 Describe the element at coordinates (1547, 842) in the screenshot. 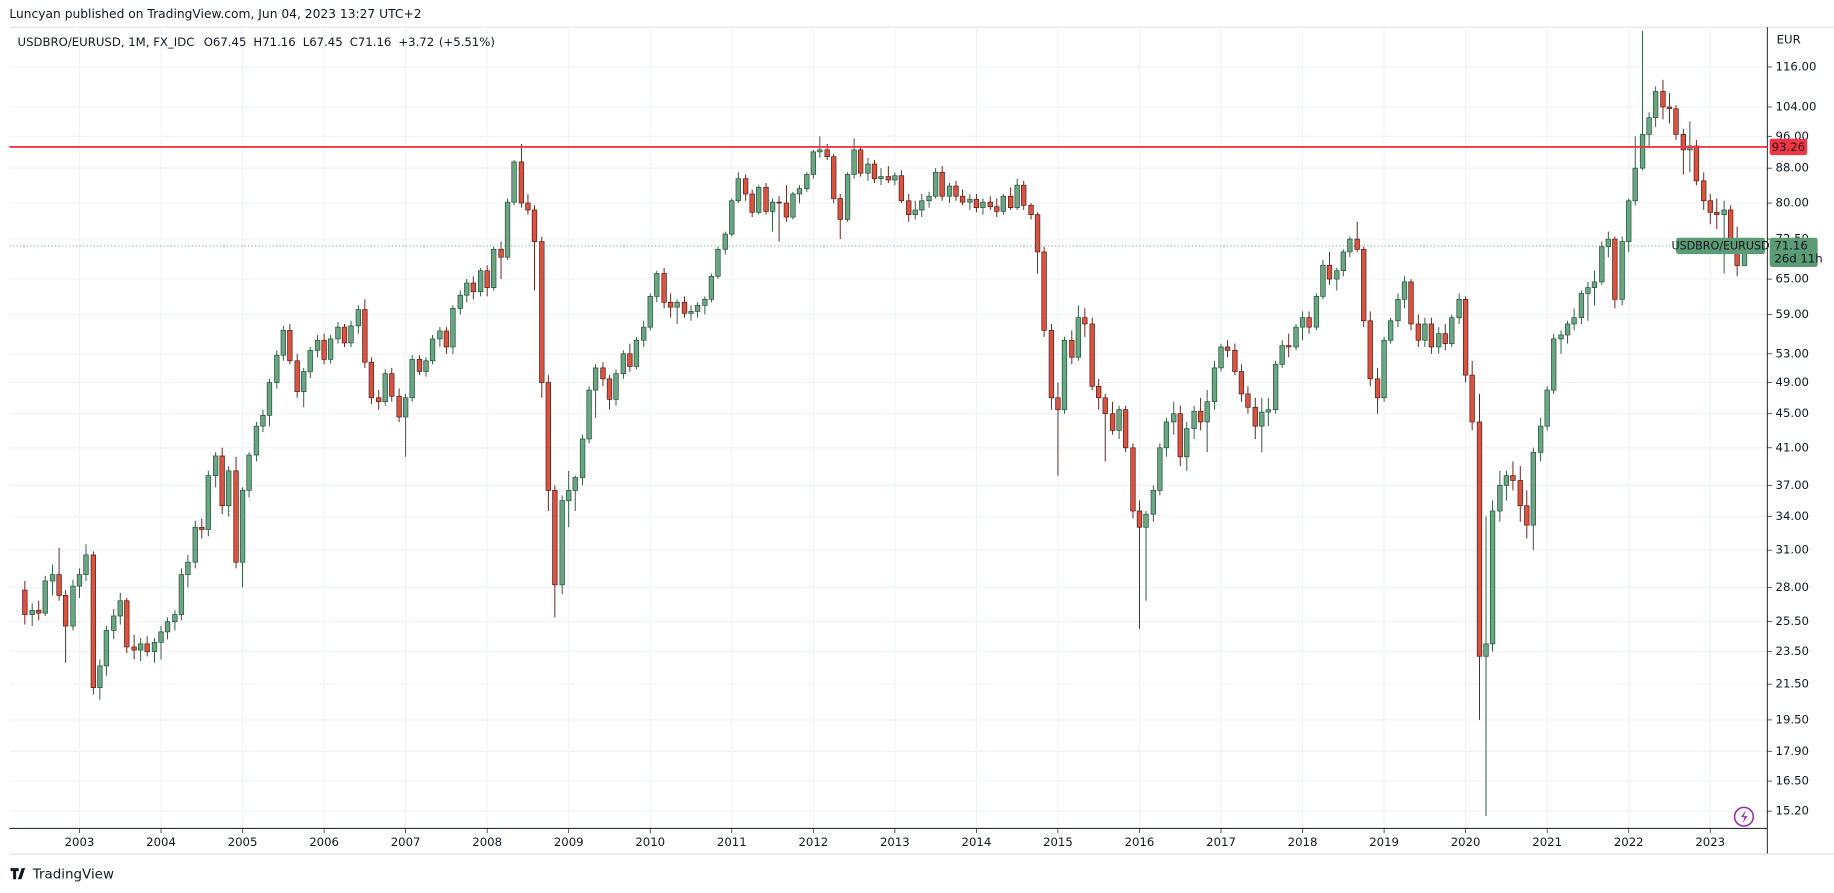

I see `x-tick-label: 2021` at that location.